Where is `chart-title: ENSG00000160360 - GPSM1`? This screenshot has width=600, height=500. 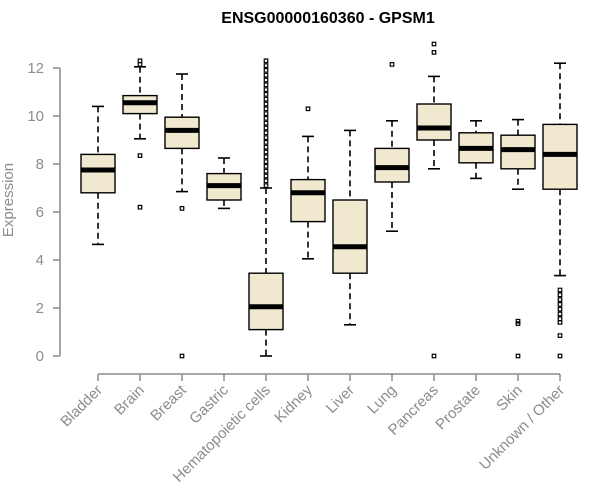
chart-title: ENSG00000160360 - GPSM1 is located at coordinates (328, 18).